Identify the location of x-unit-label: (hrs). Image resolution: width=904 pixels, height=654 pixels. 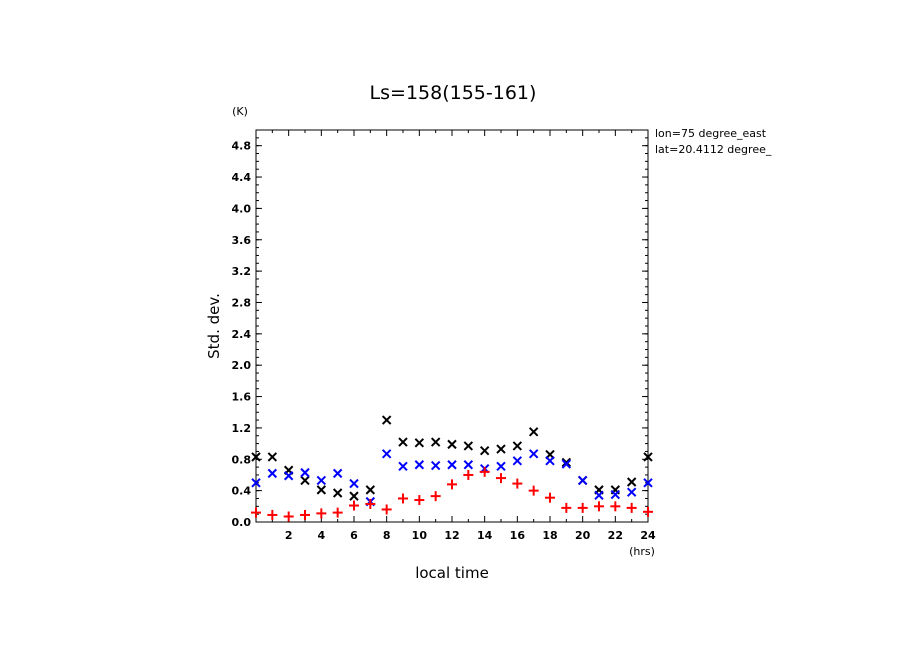
(642, 551).